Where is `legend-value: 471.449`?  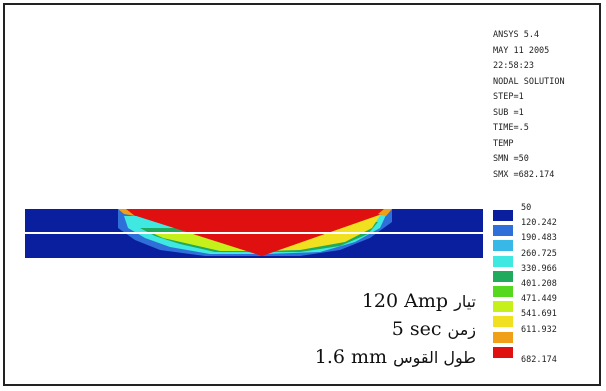 legend-value: 471.449 is located at coordinates (539, 299).